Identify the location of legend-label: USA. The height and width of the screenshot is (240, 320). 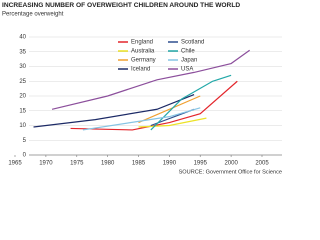
(187, 70).